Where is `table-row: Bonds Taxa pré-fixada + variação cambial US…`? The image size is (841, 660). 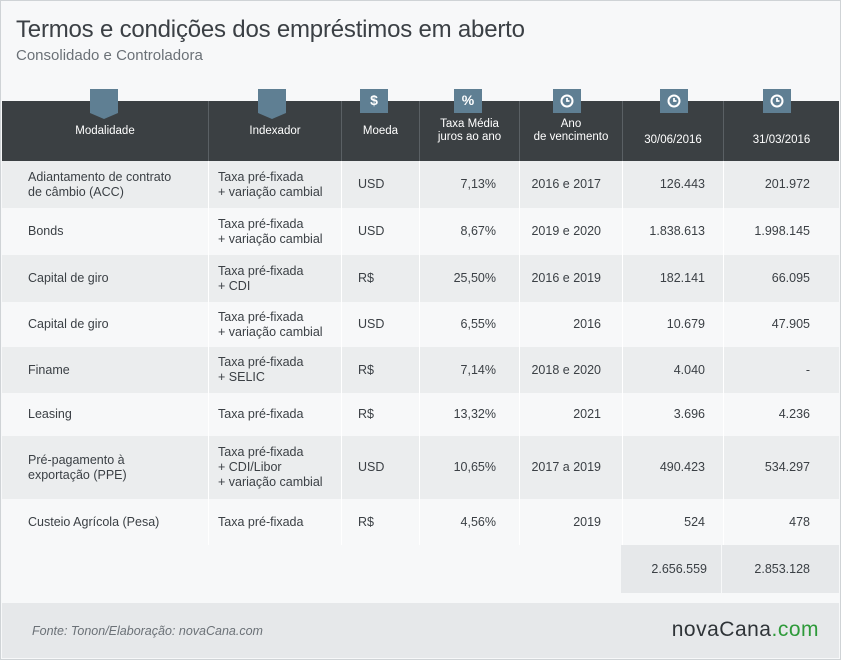
table-row: Bonds Taxa pré-fixada + variação cambial US… is located at coordinates (420, 231).